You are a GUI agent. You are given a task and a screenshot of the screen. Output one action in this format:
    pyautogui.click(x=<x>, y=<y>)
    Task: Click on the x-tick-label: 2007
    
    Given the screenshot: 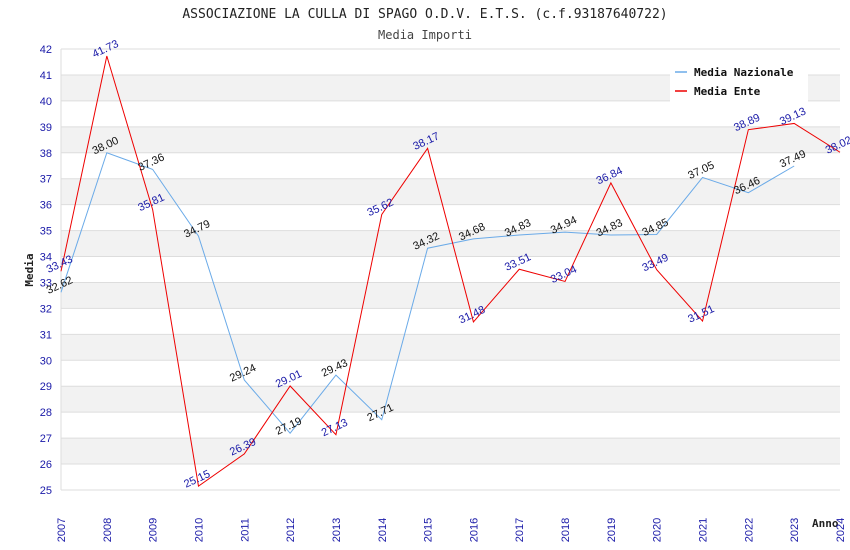 What is the action you would take?
    pyautogui.click(x=62, y=530)
    